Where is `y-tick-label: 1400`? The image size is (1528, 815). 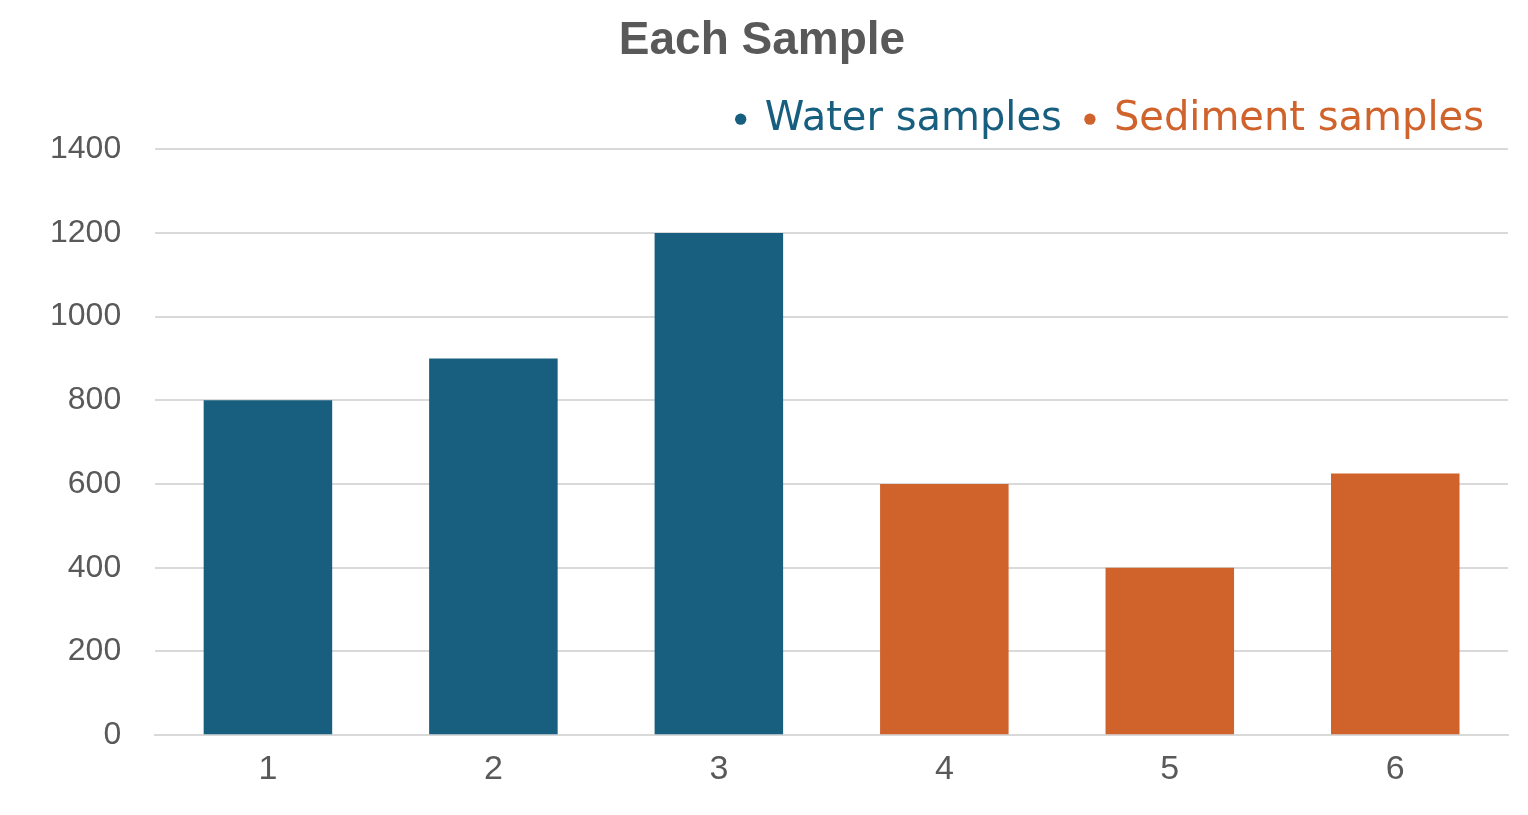
y-tick-label: 1400 is located at coordinates (86, 147).